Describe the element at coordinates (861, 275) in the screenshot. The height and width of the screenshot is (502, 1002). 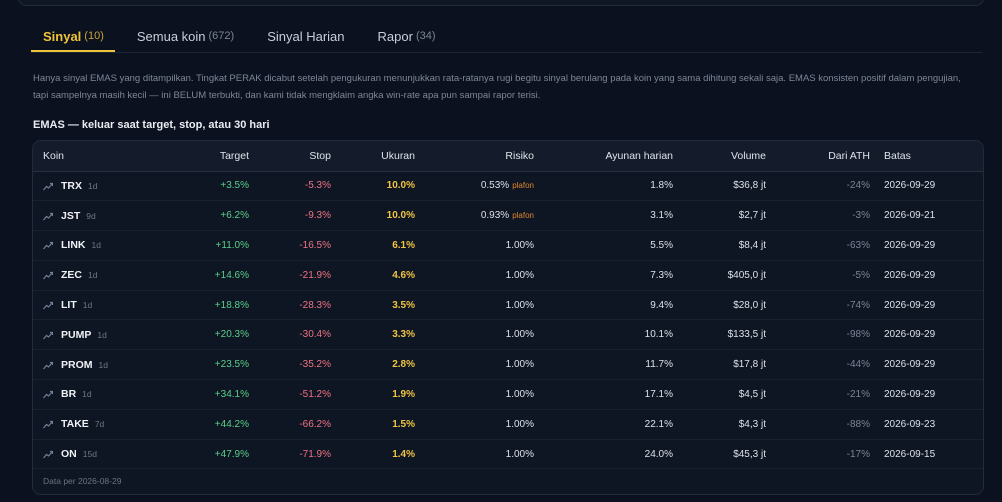
I see `from-ath-value: -5%` at that location.